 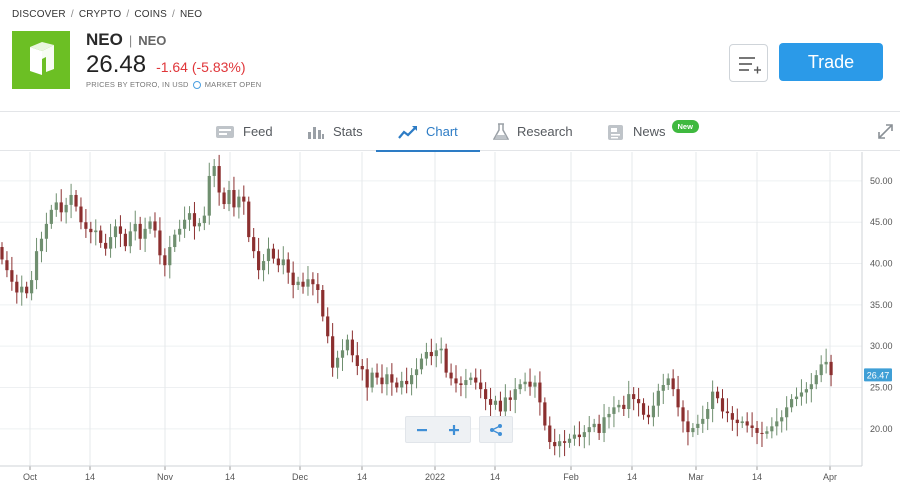 What do you see at coordinates (748, 63) in the screenshot?
I see `add-to-watchlist-button` at bounding box center [748, 63].